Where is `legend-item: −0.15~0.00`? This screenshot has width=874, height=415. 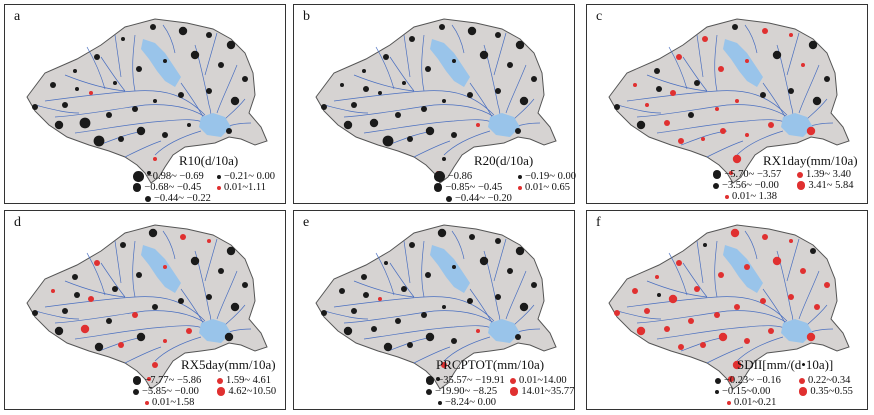
legend-item: −0.15~0.00 is located at coordinates (742, 391).